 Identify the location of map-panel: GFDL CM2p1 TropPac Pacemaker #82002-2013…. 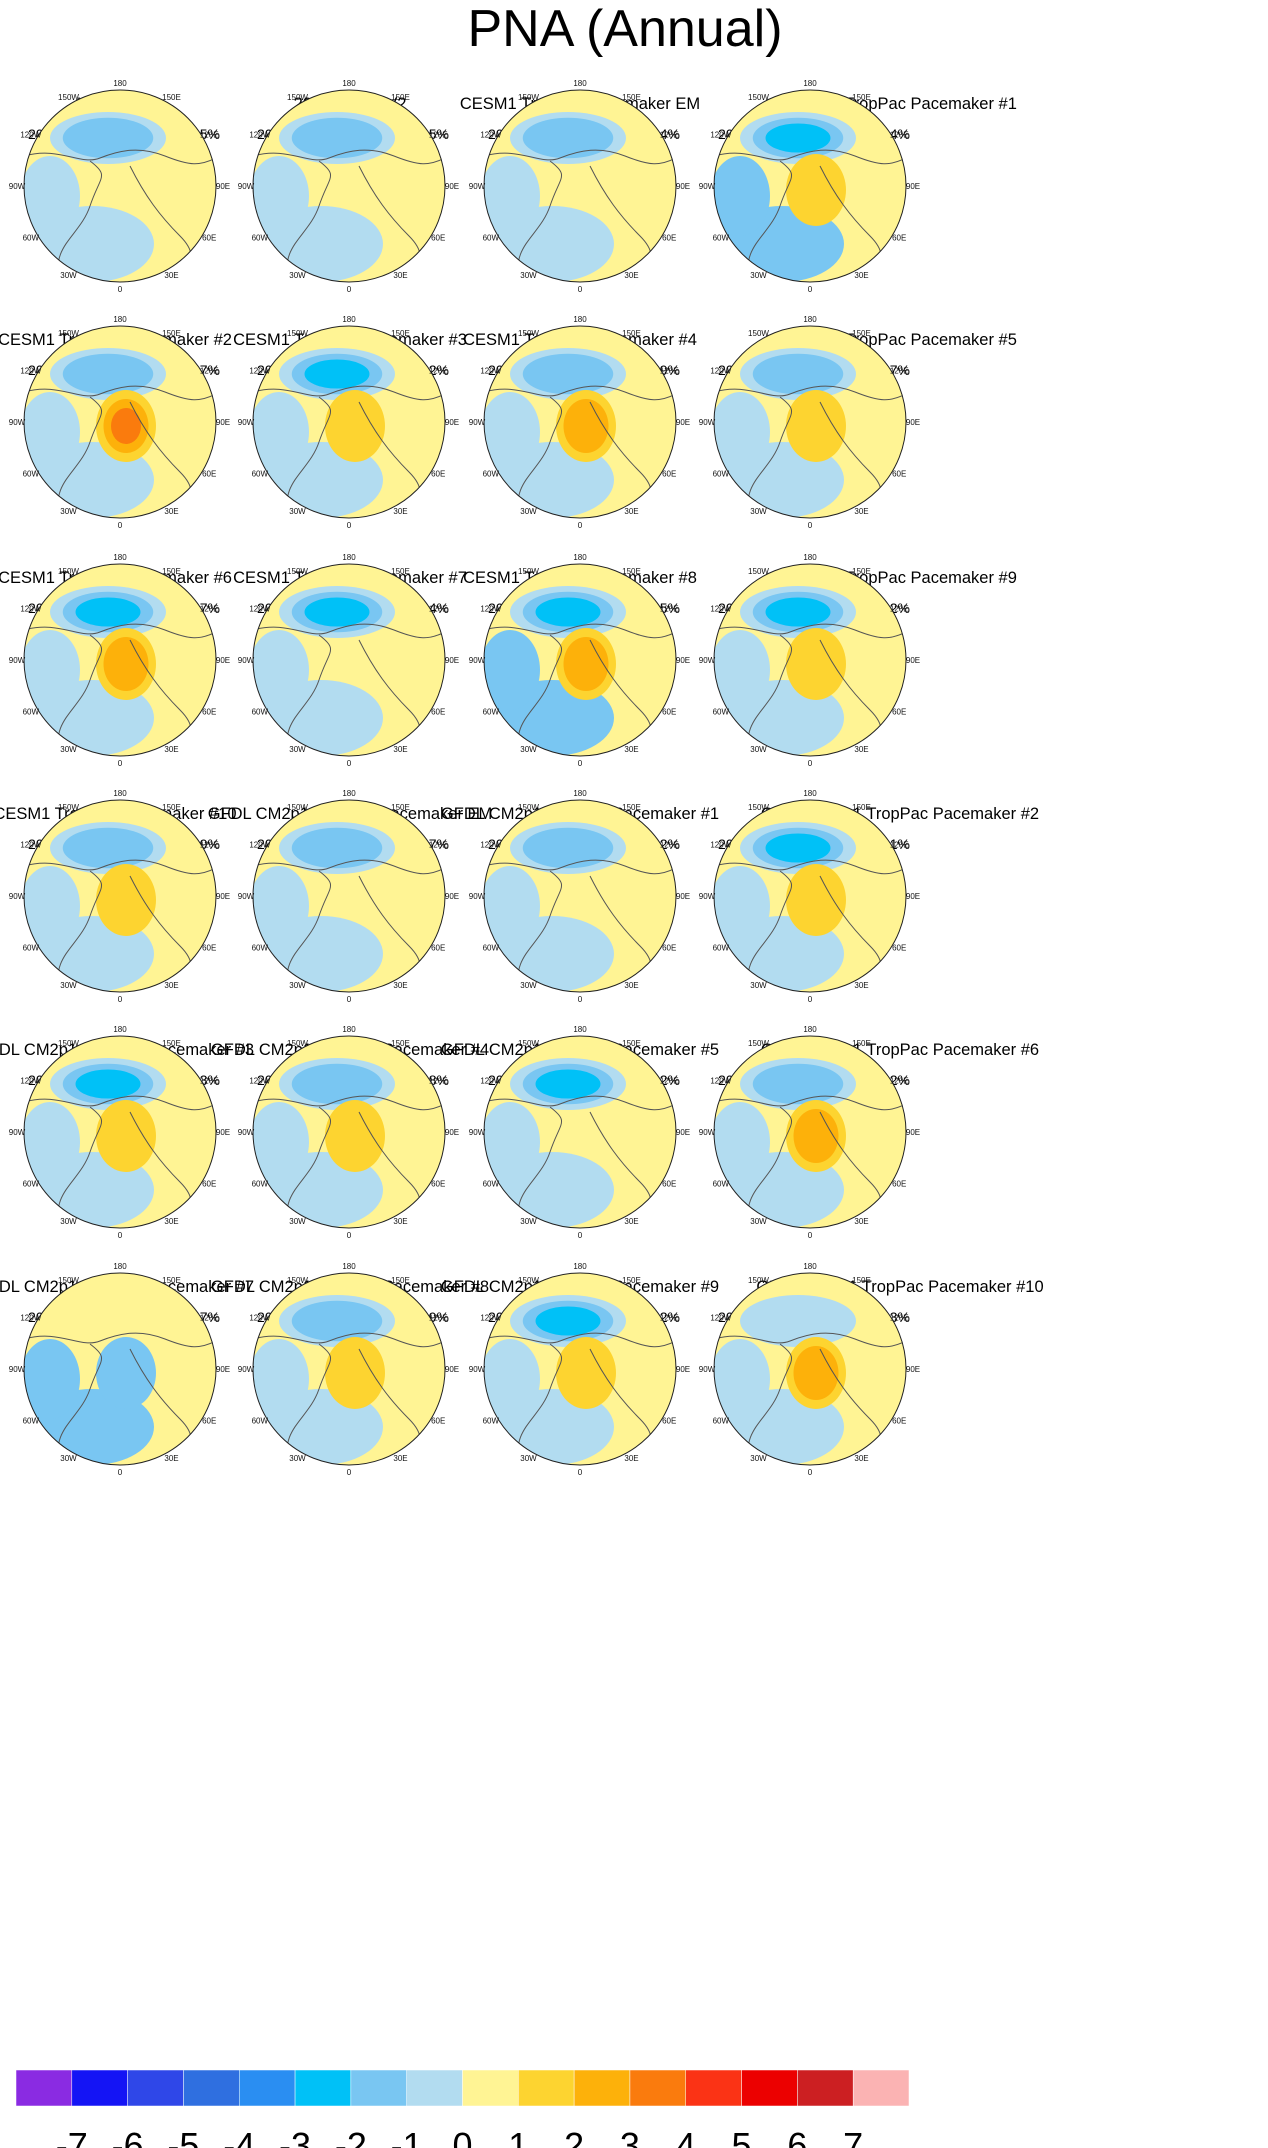
(350, 1369).